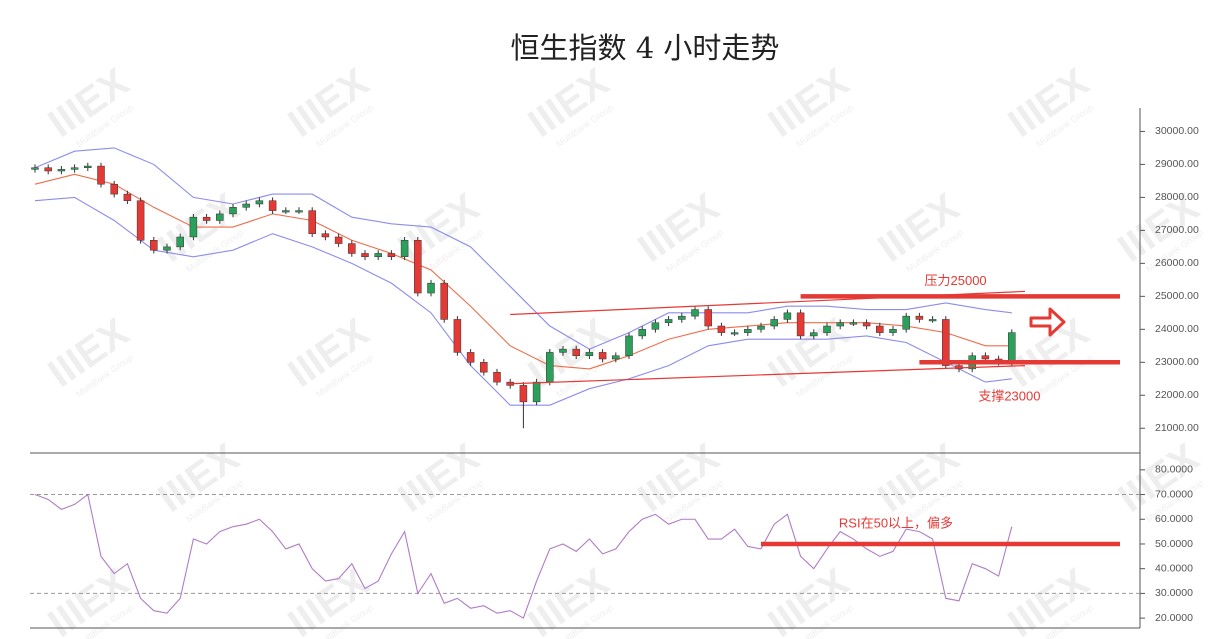 The height and width of the screenshot is (639, 1220). I want to click on y-tick-label: 80.0000, so click(1174, 470).